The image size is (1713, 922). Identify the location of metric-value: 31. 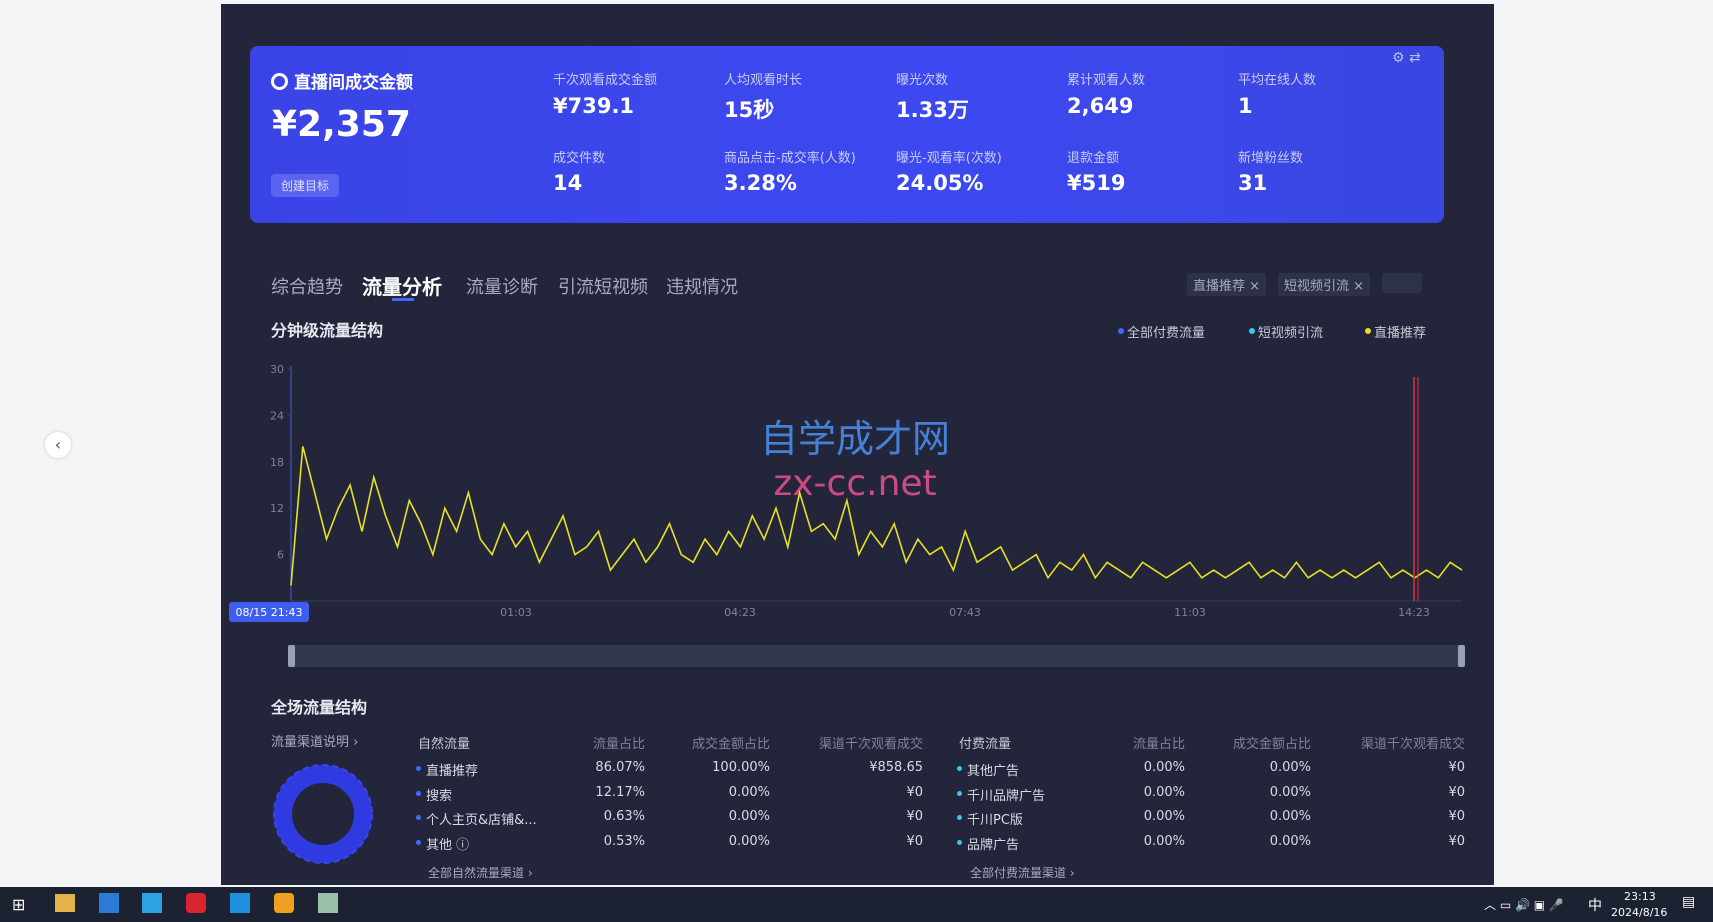
(1253, 183).